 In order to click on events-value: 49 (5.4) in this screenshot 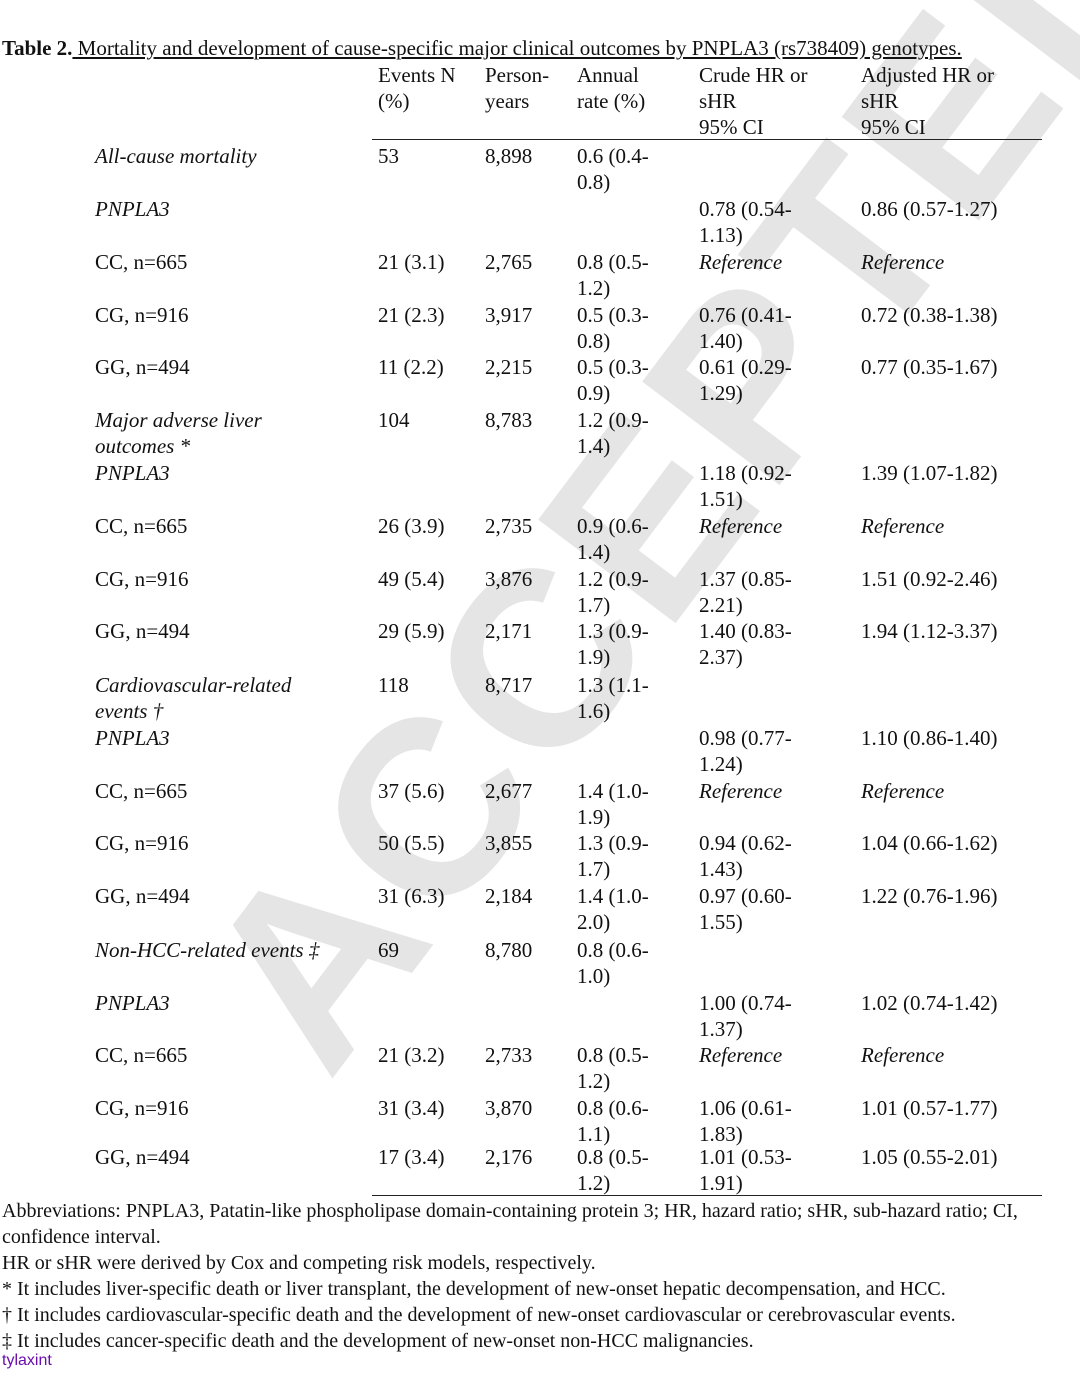, I will do `click(411, 579)`.